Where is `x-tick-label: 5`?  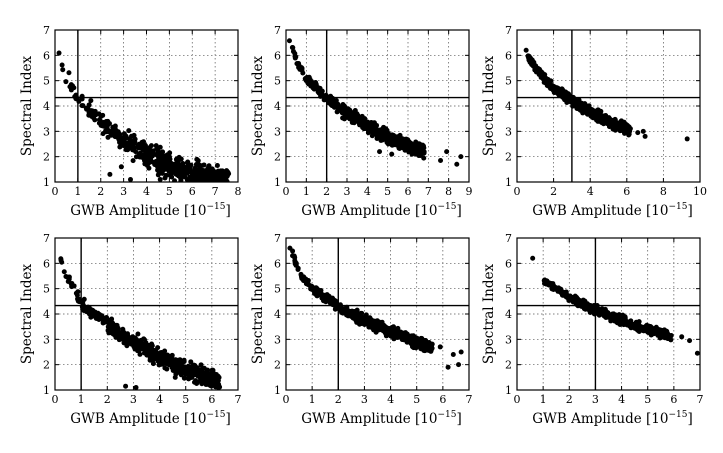 x-tick-label: 5 is located at coordinates (647, 399).